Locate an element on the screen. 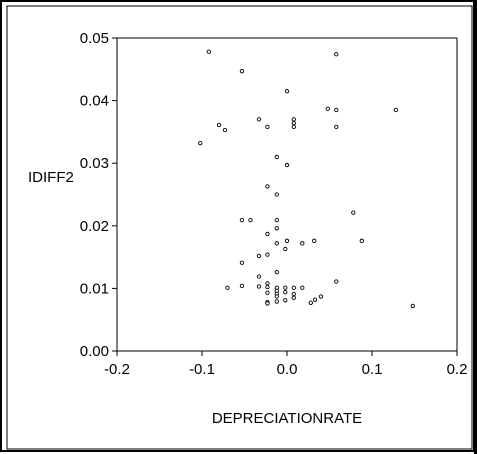  y-axis-title: IDIFF2 is located at coordinates (51, 177).